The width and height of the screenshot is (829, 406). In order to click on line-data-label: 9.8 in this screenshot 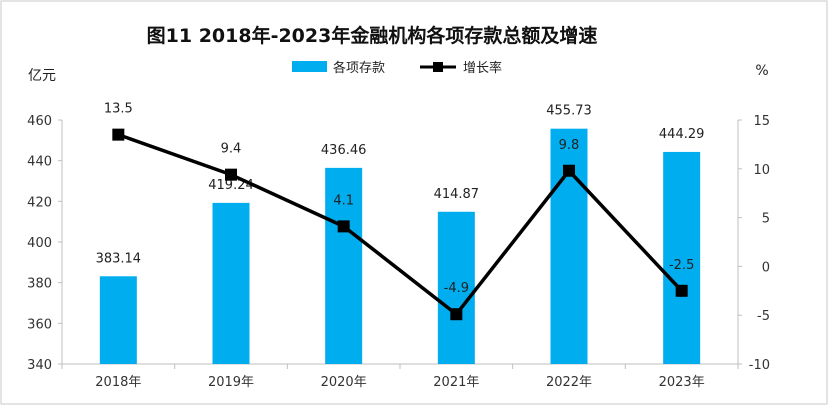, I will do `click(569, 145)`.